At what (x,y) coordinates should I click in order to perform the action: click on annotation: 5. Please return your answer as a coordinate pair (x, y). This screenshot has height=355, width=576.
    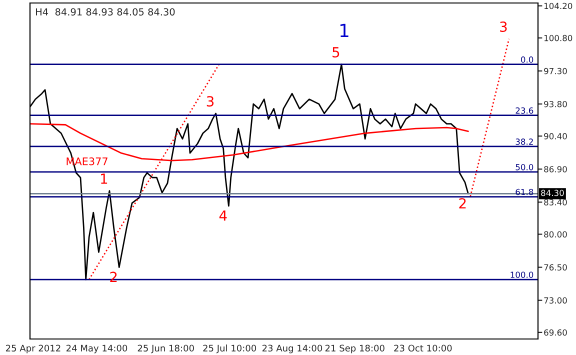
    Looking at the image, I should click on (336, 52).